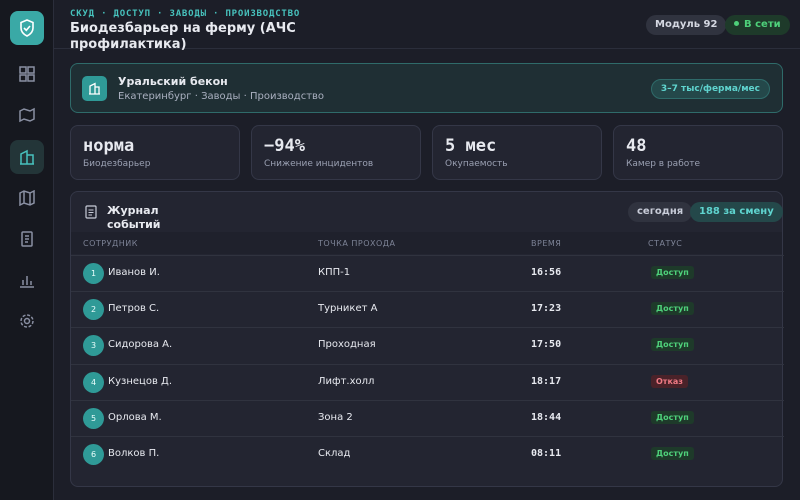 This screenshot has width=800, height=500. I want to click on banner-name: Уральский бекон, so click(173, 81).